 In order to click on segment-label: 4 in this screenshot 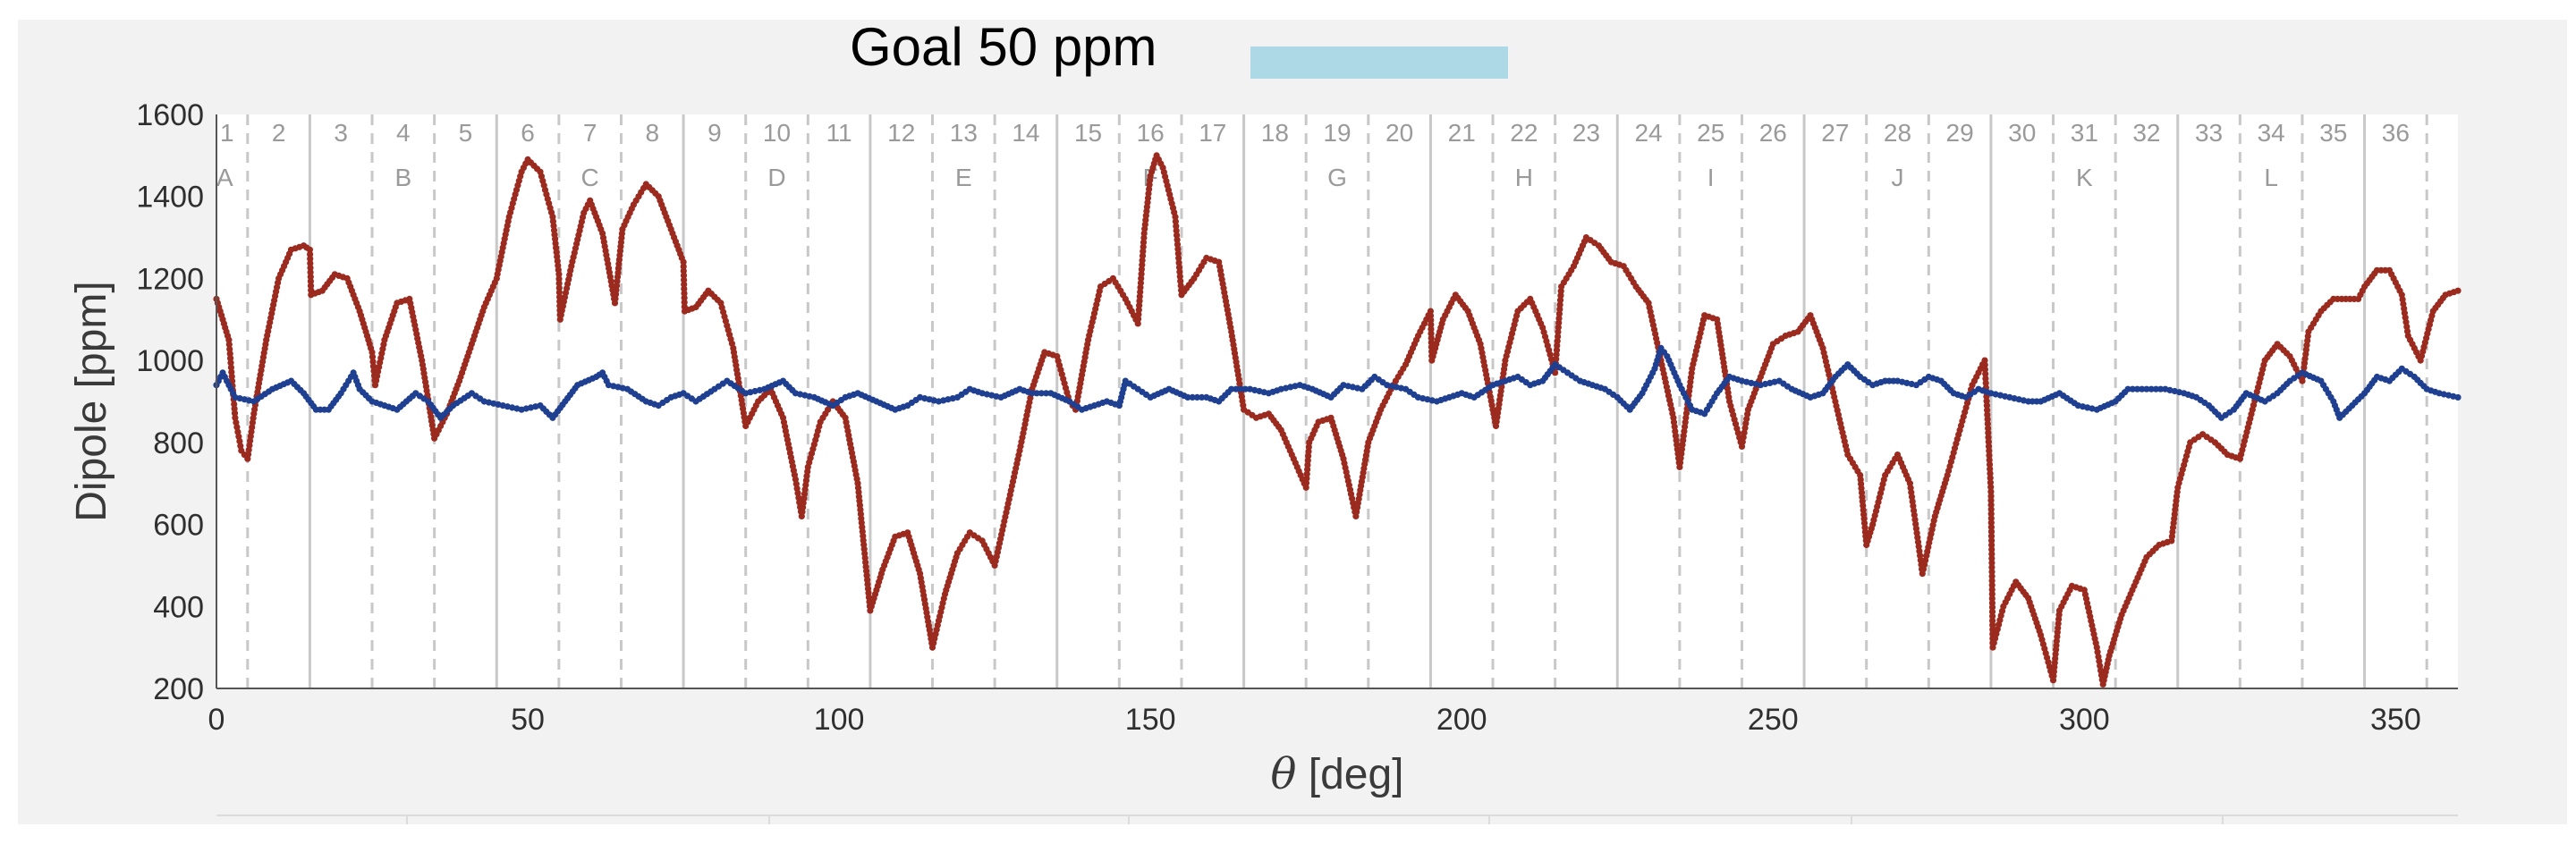, I will do `click(403, 133)`.